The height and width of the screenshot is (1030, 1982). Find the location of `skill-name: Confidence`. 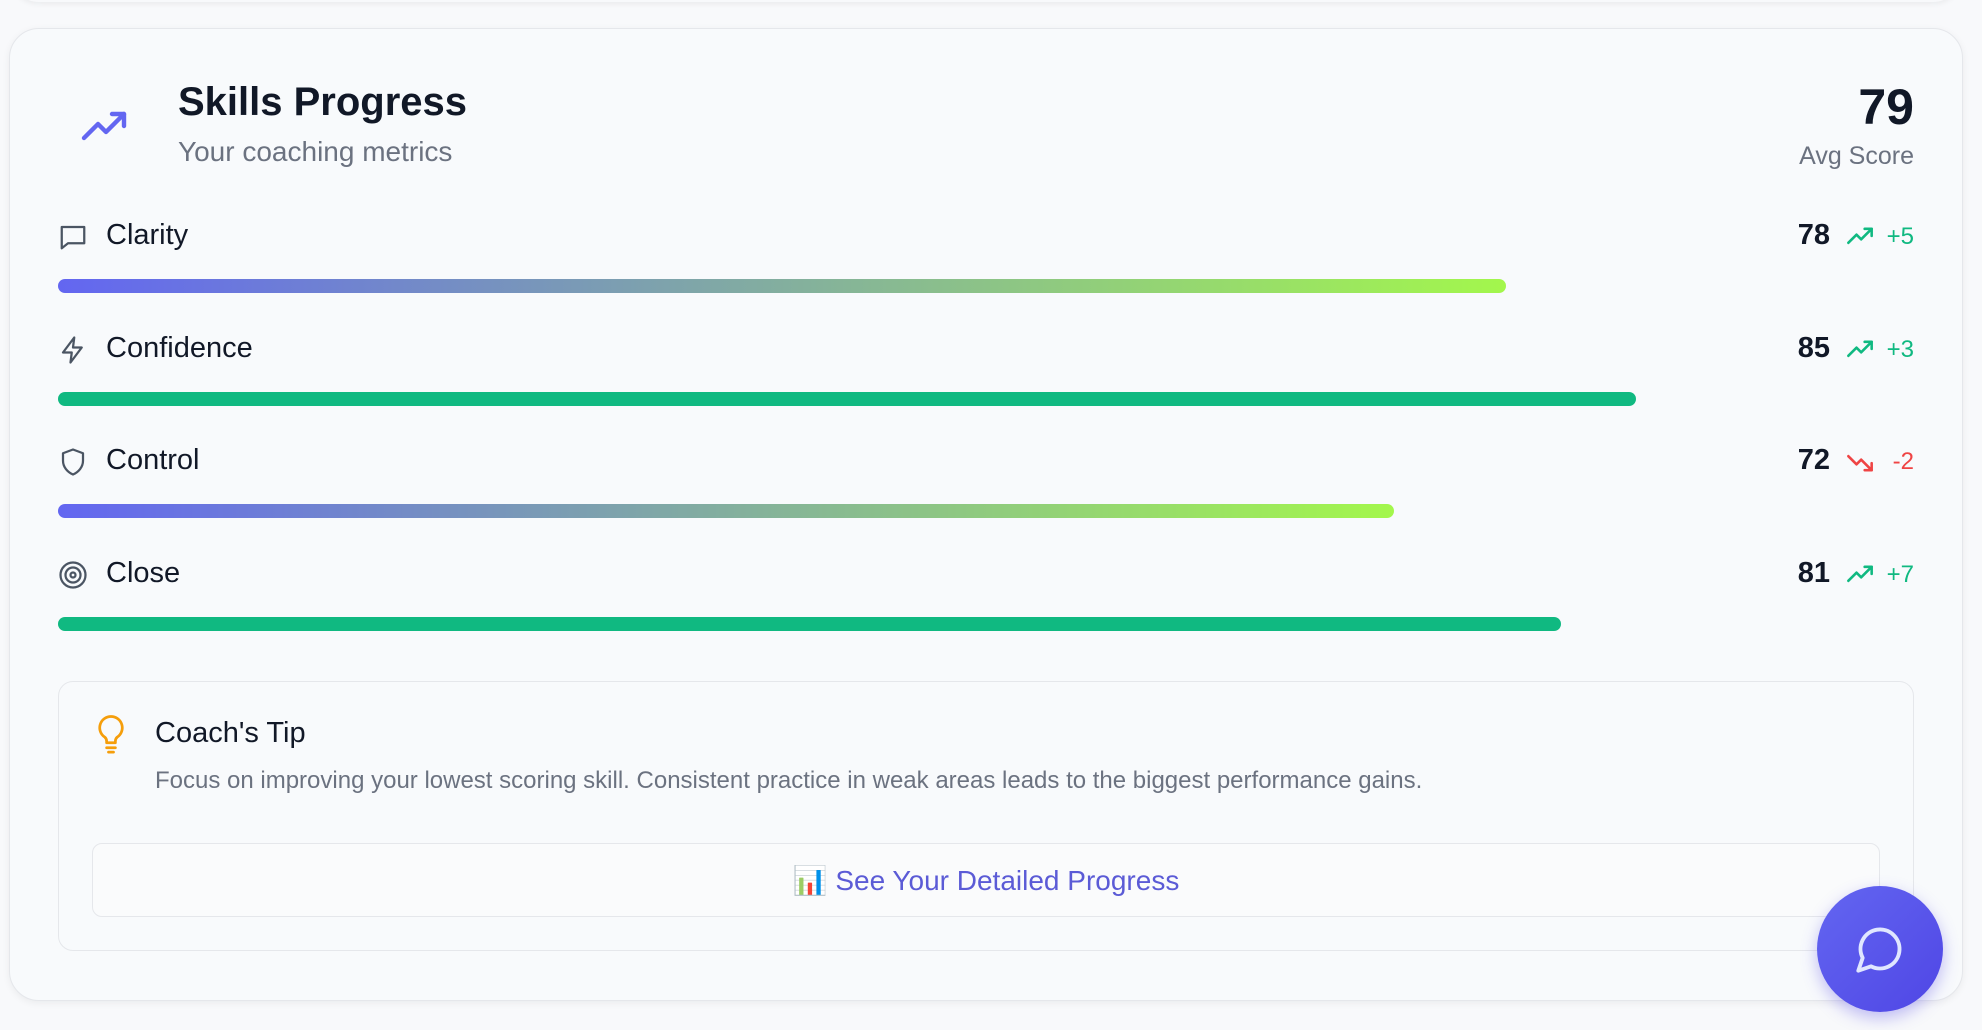

skill-name: Confidence is located at coordinates (179, 347).